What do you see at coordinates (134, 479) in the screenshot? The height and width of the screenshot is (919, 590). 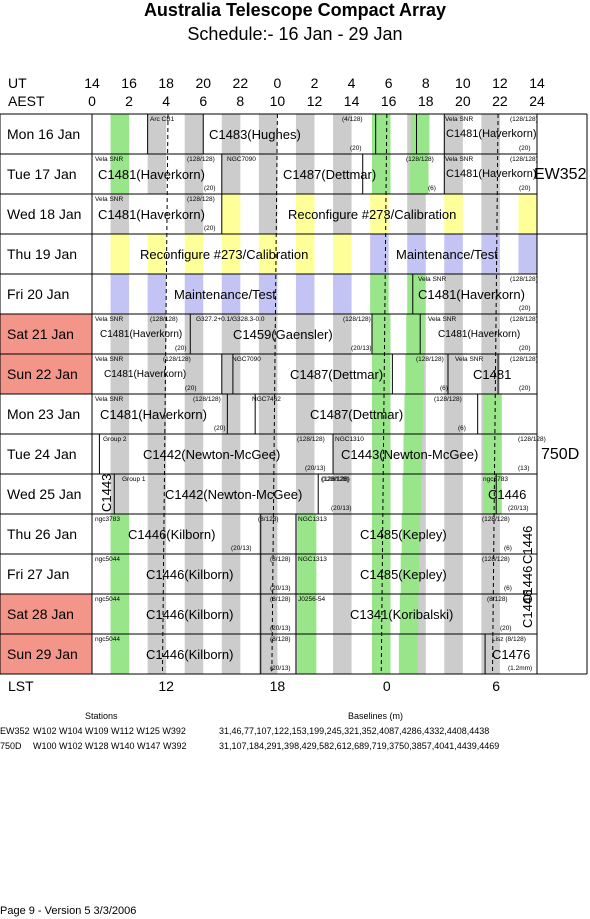 I see `source-label: Group 1` at bounding box center [134, 479].